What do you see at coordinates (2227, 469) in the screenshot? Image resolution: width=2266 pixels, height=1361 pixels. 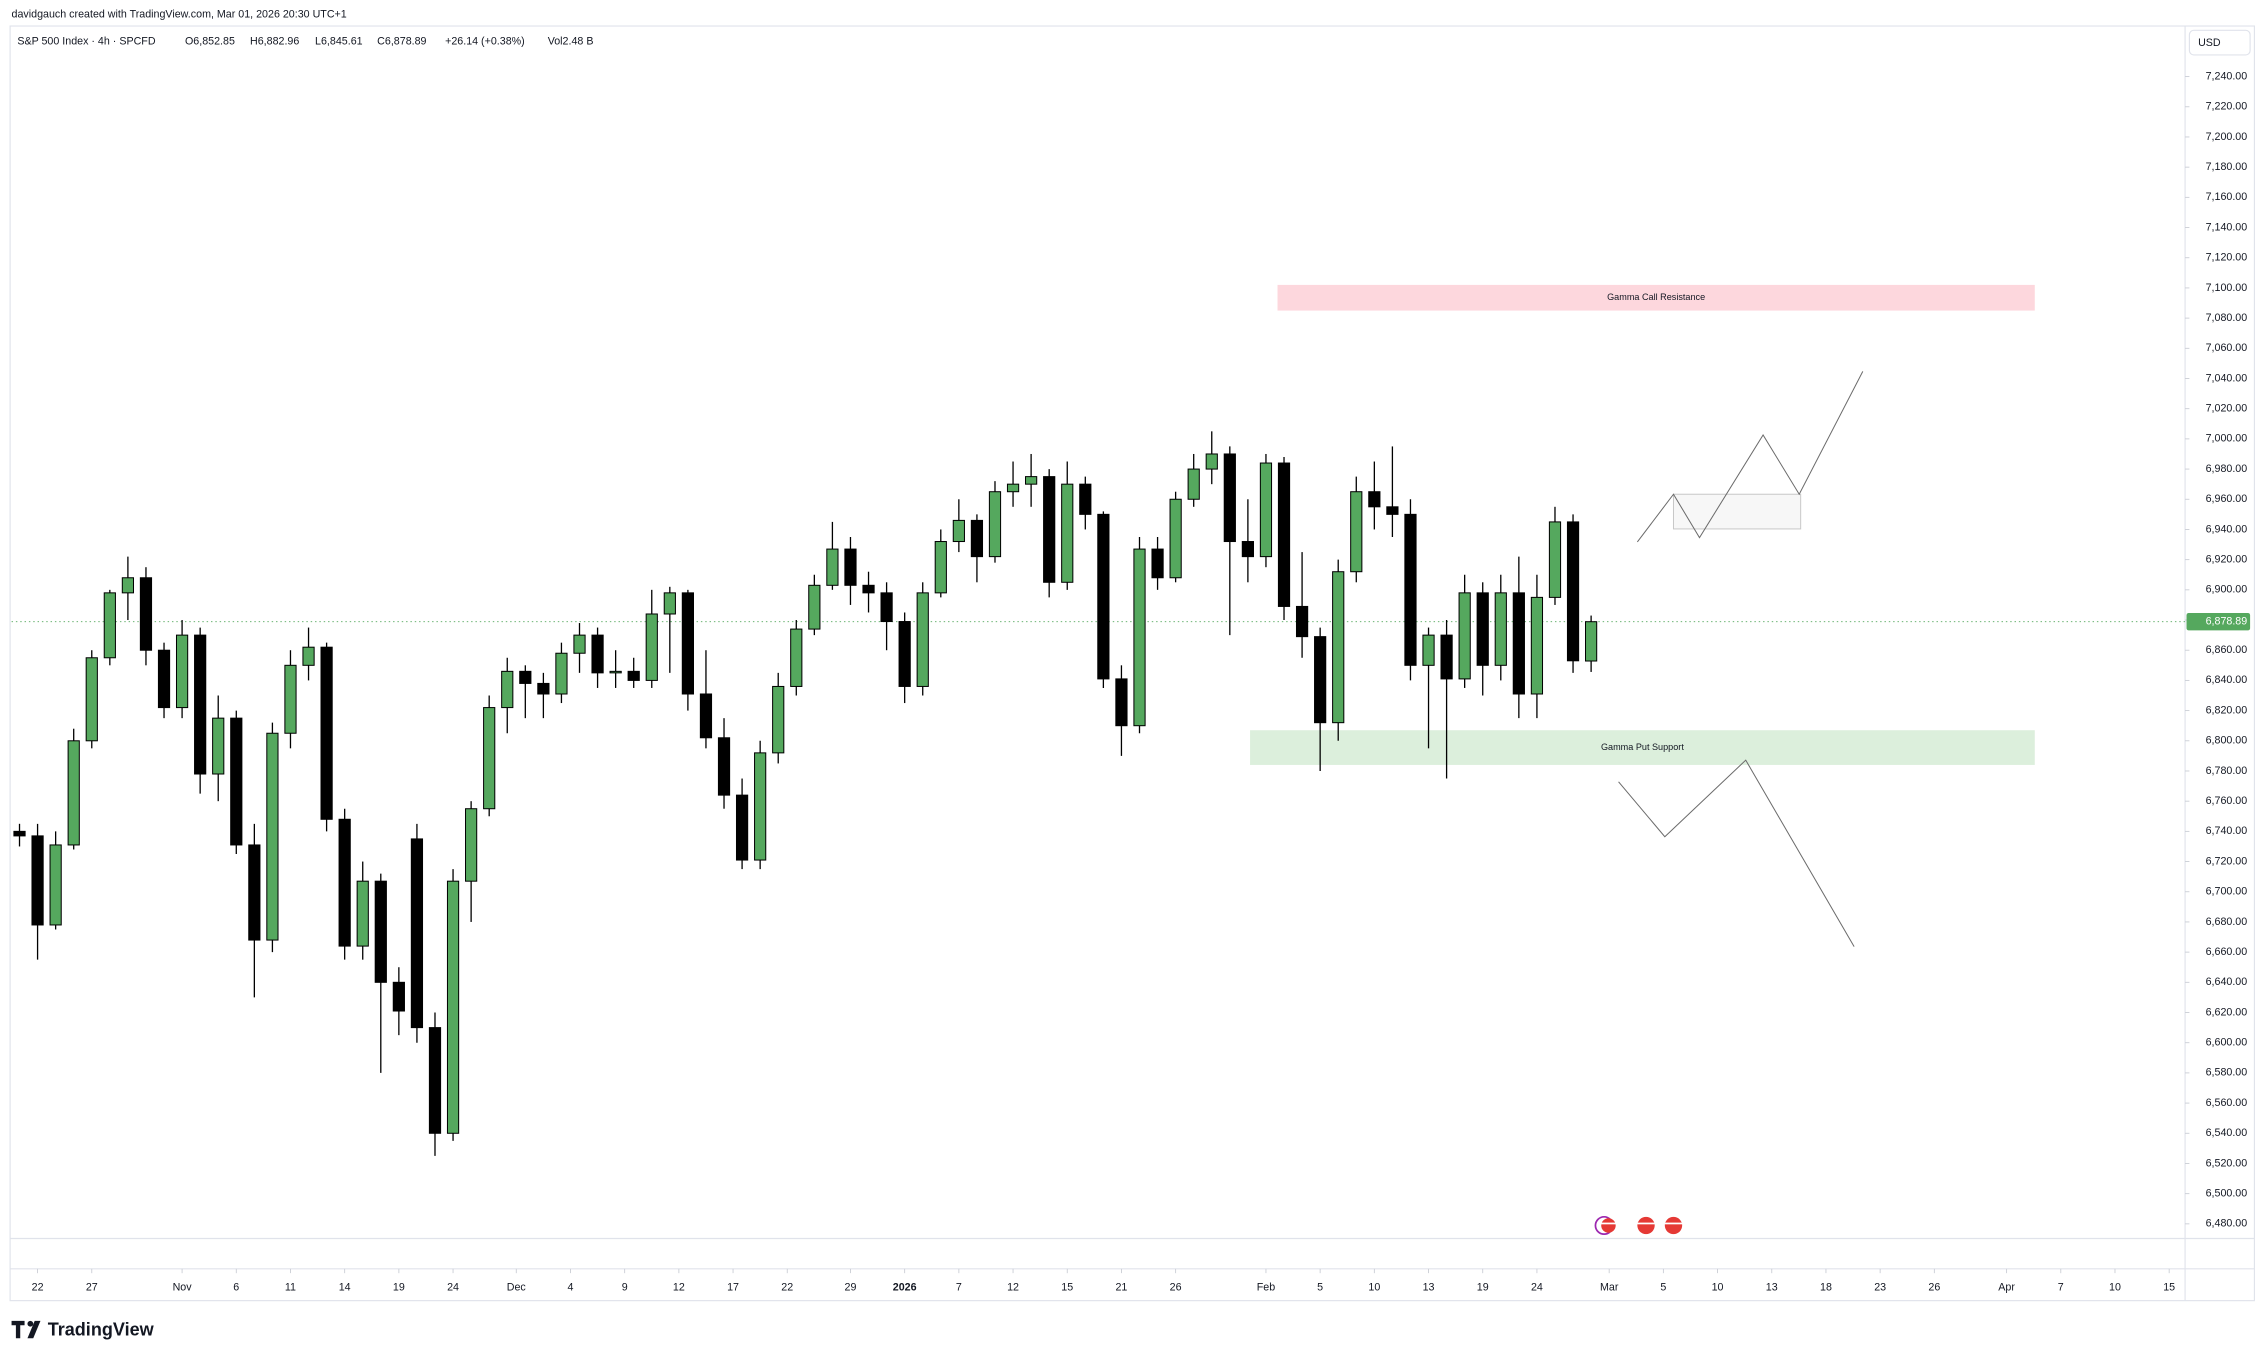 I see `y-tick-label: 6,980.00` at bounding box center [2227, 469].